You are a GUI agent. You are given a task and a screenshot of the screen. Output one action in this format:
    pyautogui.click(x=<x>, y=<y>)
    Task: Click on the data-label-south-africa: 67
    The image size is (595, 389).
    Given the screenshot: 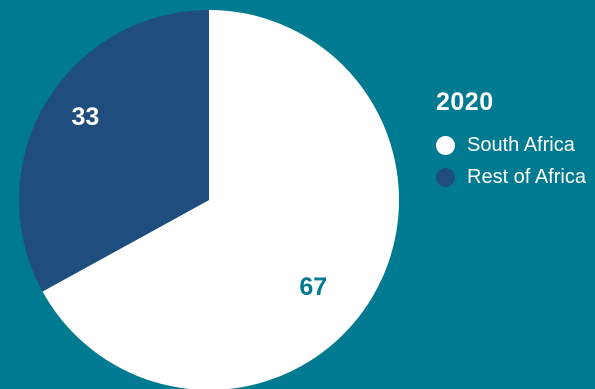 What is the action you would take?
    pyautogui.click(x=313, y=287)
    